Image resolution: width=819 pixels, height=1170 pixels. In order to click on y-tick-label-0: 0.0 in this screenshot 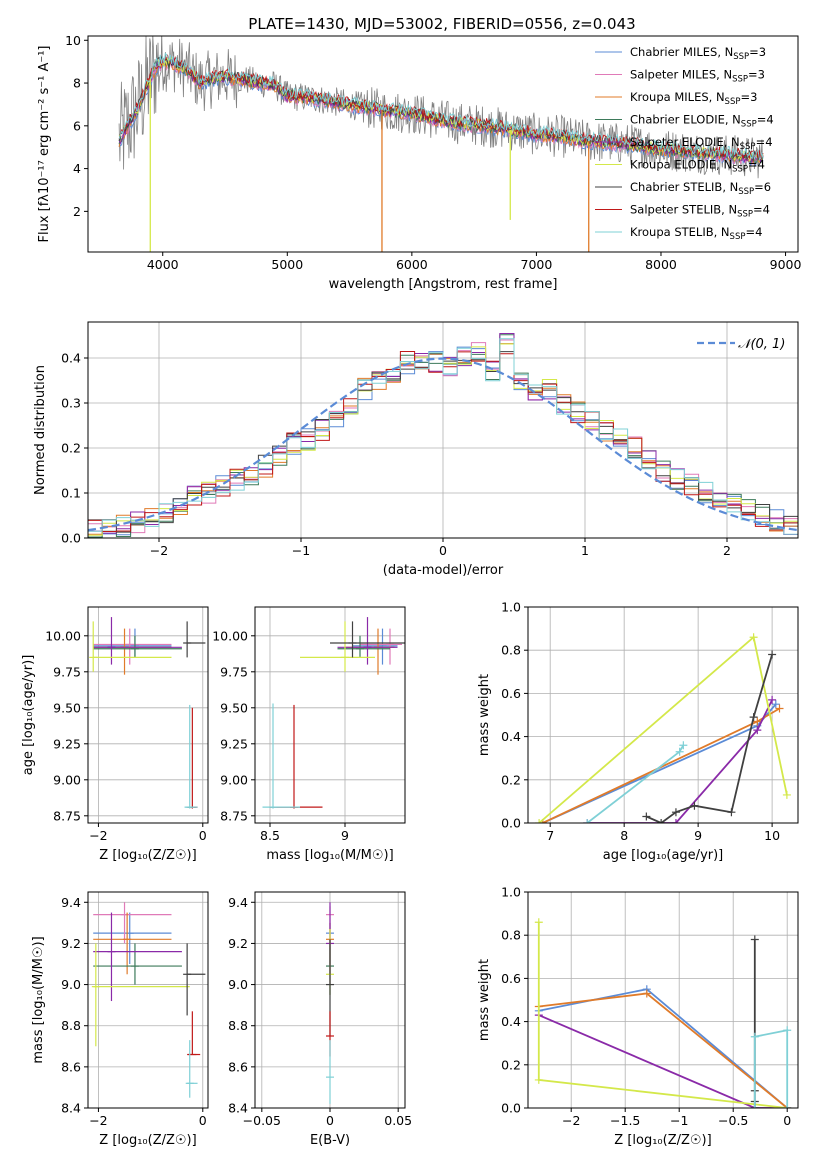, I will do `click(71, 538)`.